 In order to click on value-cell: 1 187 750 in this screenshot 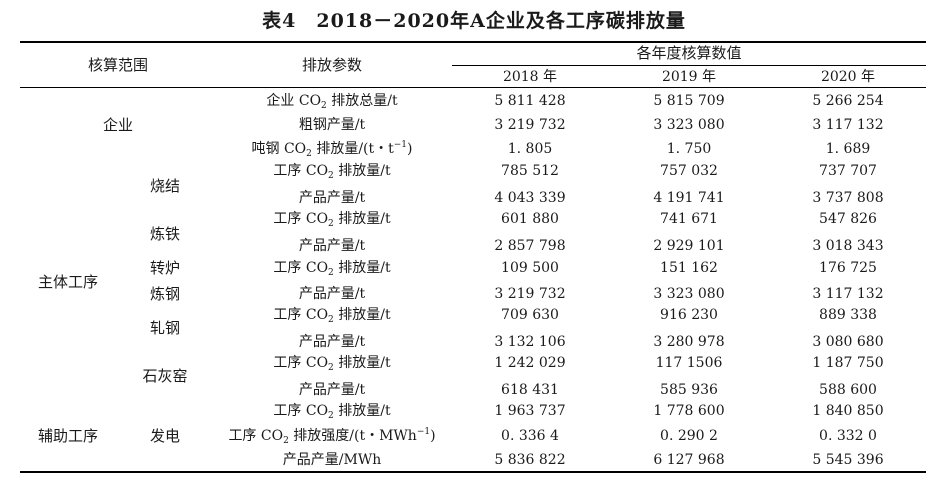, I will do `click(848, 363)`.